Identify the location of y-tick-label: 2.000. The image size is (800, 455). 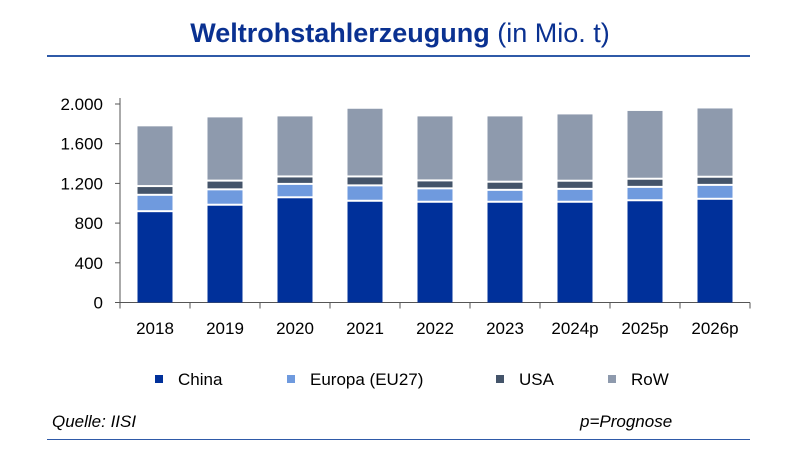
(81, 104).